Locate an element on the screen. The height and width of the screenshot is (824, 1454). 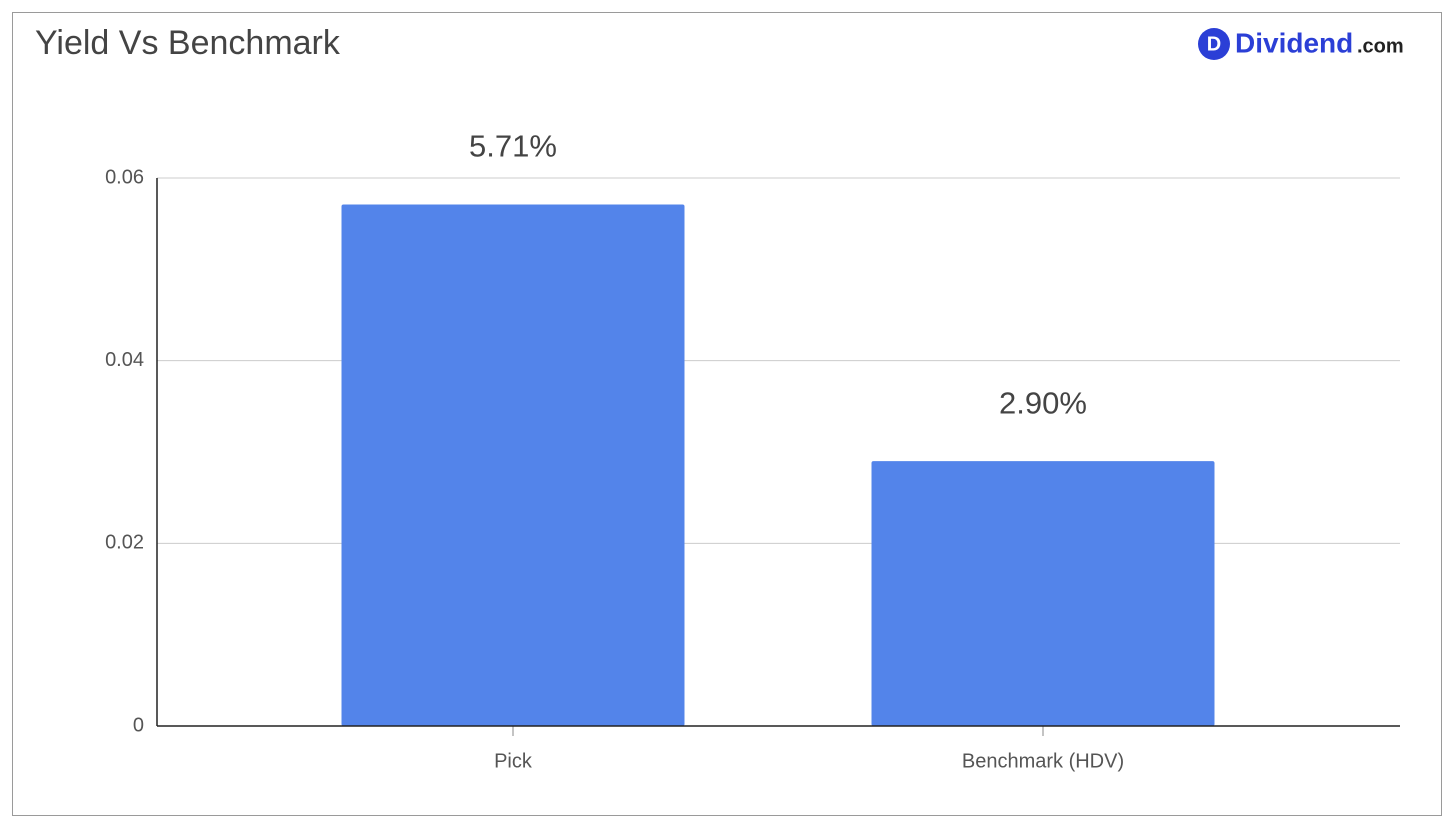
chart-title: Yield Vs Benchmark is located at coordinates (188, 43).